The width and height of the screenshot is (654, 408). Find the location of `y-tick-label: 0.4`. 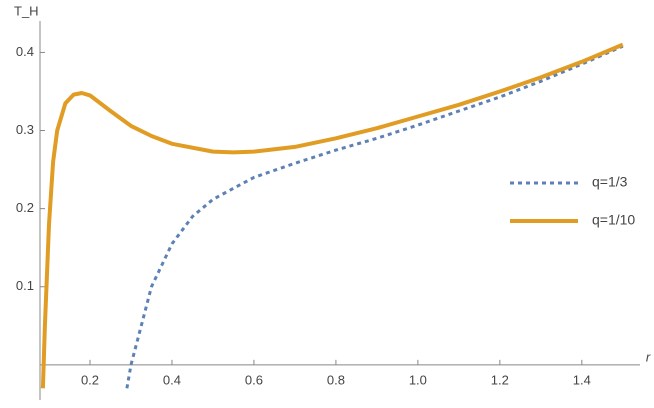

y-tick-label: 0.4 is located at coordinates (25, 51).